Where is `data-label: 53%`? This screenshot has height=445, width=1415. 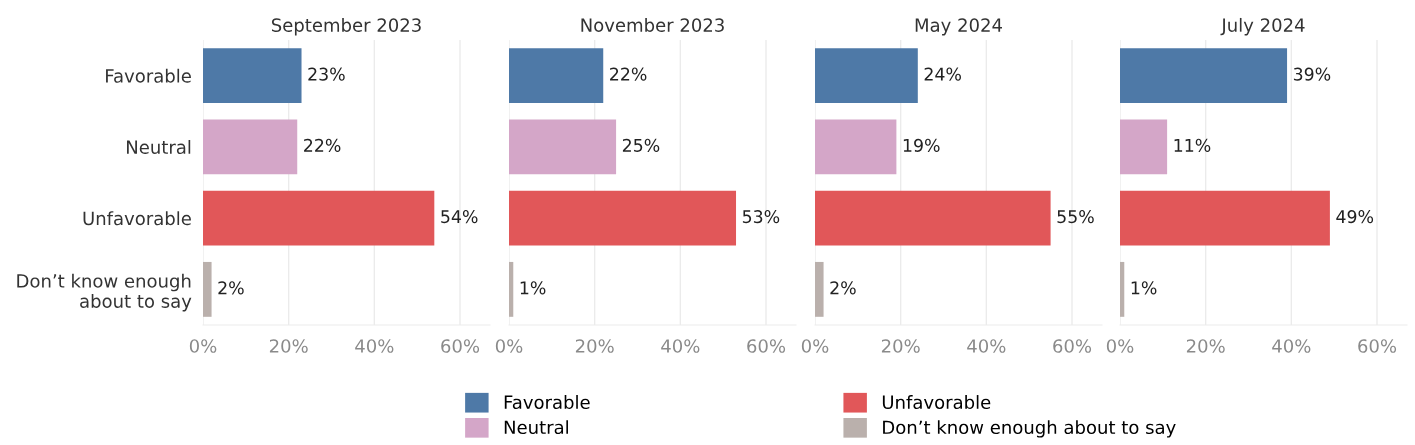
data-label: 53% is located at coordinates (761, 217).